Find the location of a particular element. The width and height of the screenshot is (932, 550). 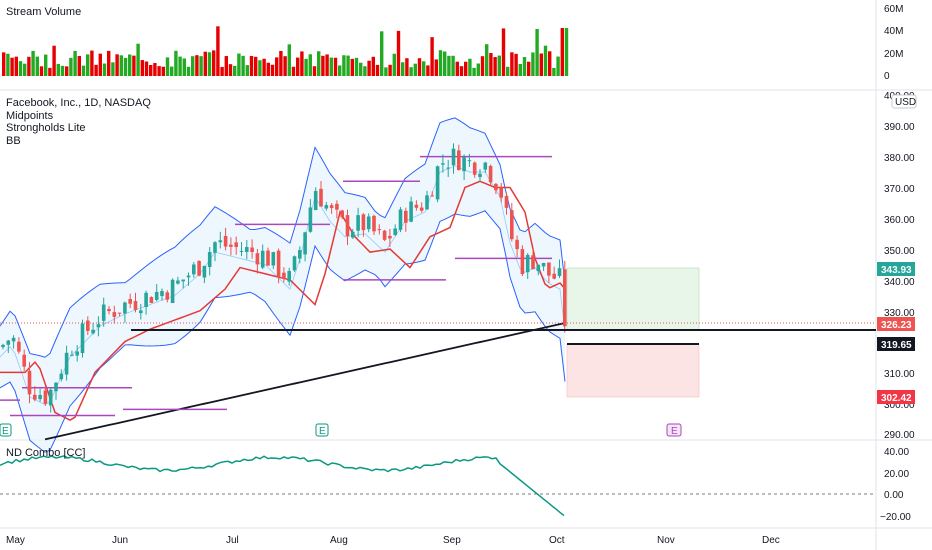

volume-axis-label: 60M is located at coordinates (893, 9).